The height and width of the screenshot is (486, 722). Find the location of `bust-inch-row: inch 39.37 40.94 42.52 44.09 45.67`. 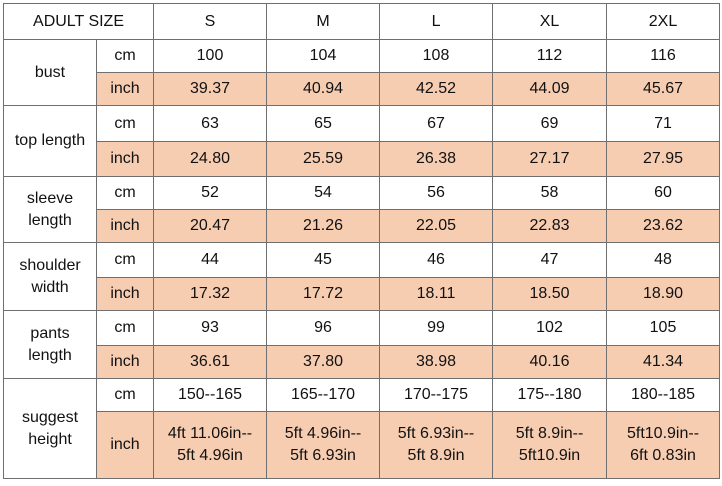

bust-inch-row: inch 39.37 40.94 42.52 44.09 45.67 is located at coordinates (362, 89).